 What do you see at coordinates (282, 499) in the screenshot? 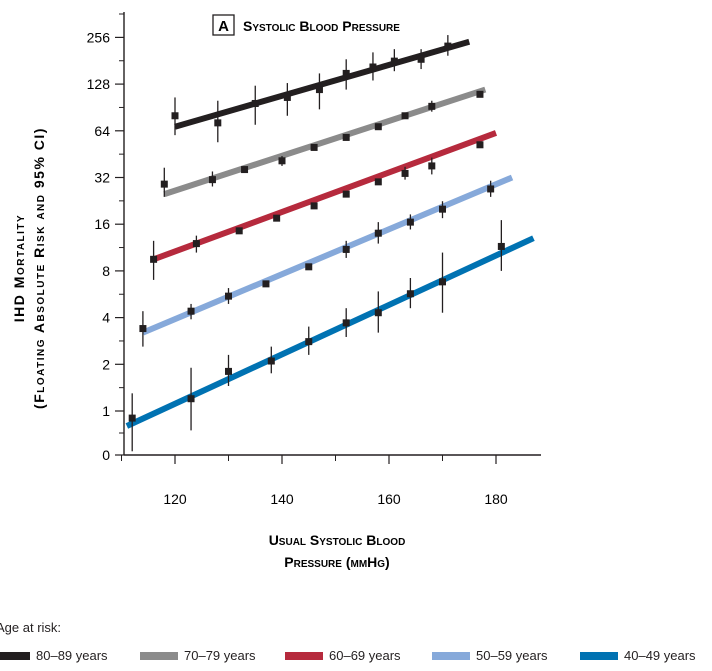
I see `x-tick-label: 140` at bounding box center [282, 499].